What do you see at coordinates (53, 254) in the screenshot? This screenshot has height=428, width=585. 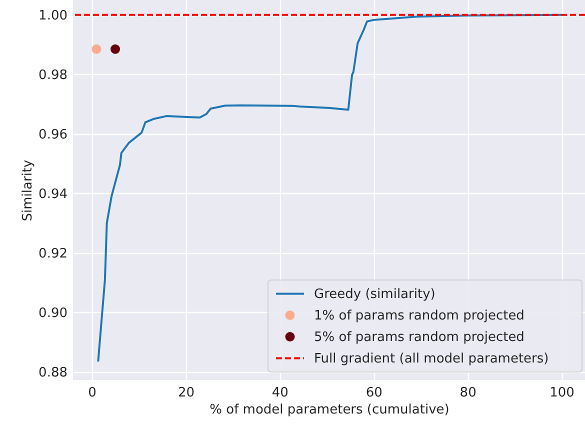 I see `y-tick-label: 0.92` at bounding box center [53, 254].